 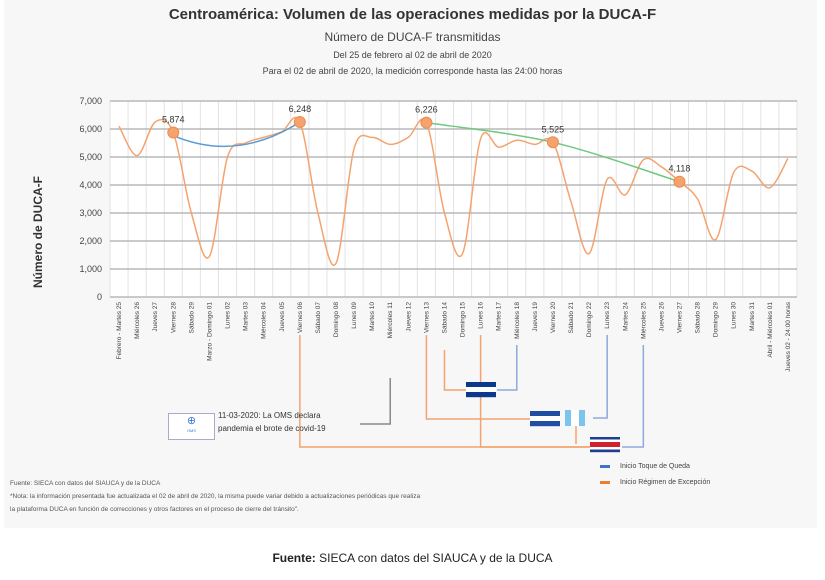 I want to click on legend-item-toque-de-queda: Inicio Toque de Queda, so click(x=645, y=466).